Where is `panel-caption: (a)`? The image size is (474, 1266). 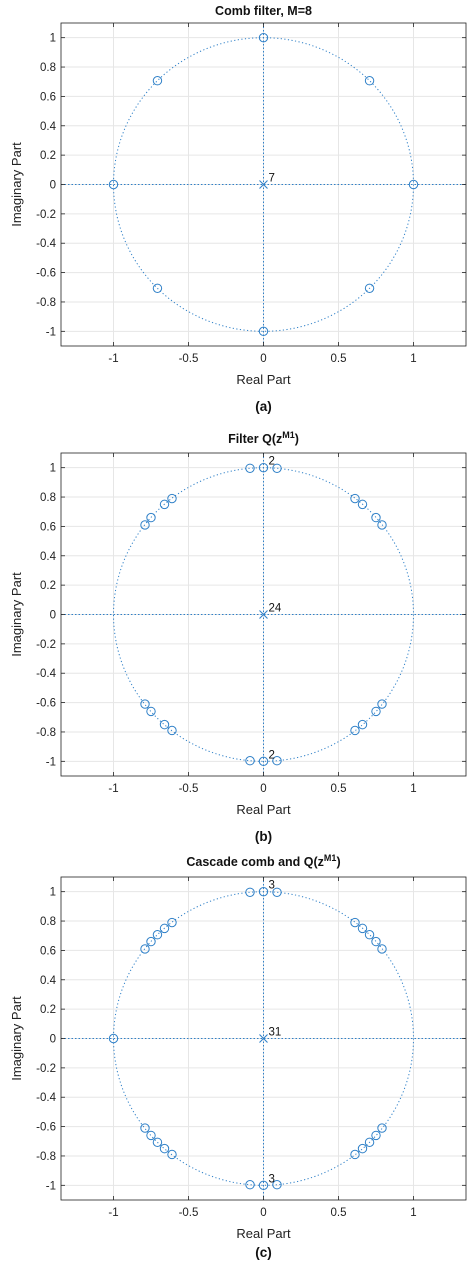 panel-caption: (a) is located at coordinates (263, 406).